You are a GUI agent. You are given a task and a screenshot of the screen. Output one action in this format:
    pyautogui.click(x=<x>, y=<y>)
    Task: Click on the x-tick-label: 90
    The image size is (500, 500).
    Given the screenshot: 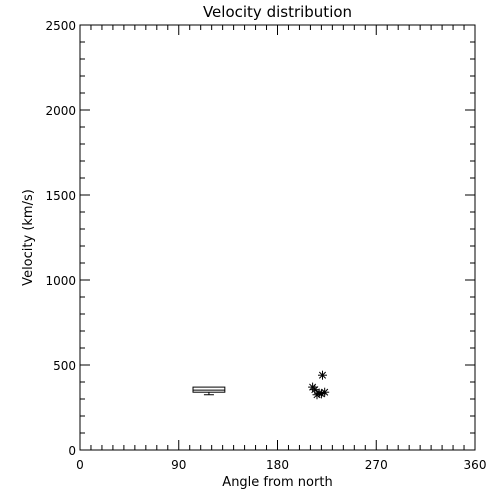 What is the action you would take?
    pyautogui.click(x=178, y=465)
    